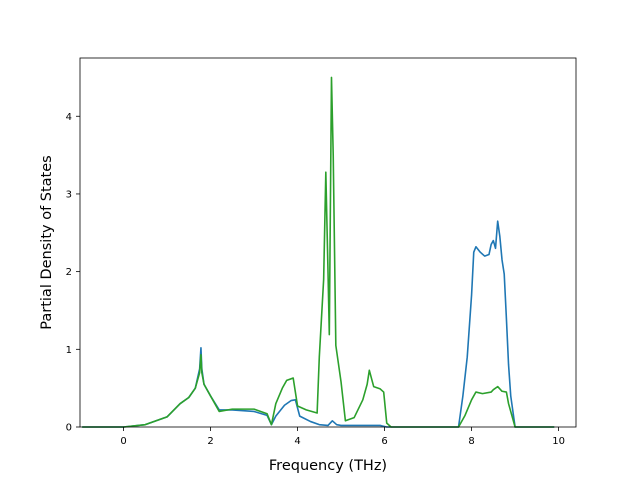 The height and width of the screenshot is (484, 640). I want to click on x-tick-label: 4, so click(297, 441).